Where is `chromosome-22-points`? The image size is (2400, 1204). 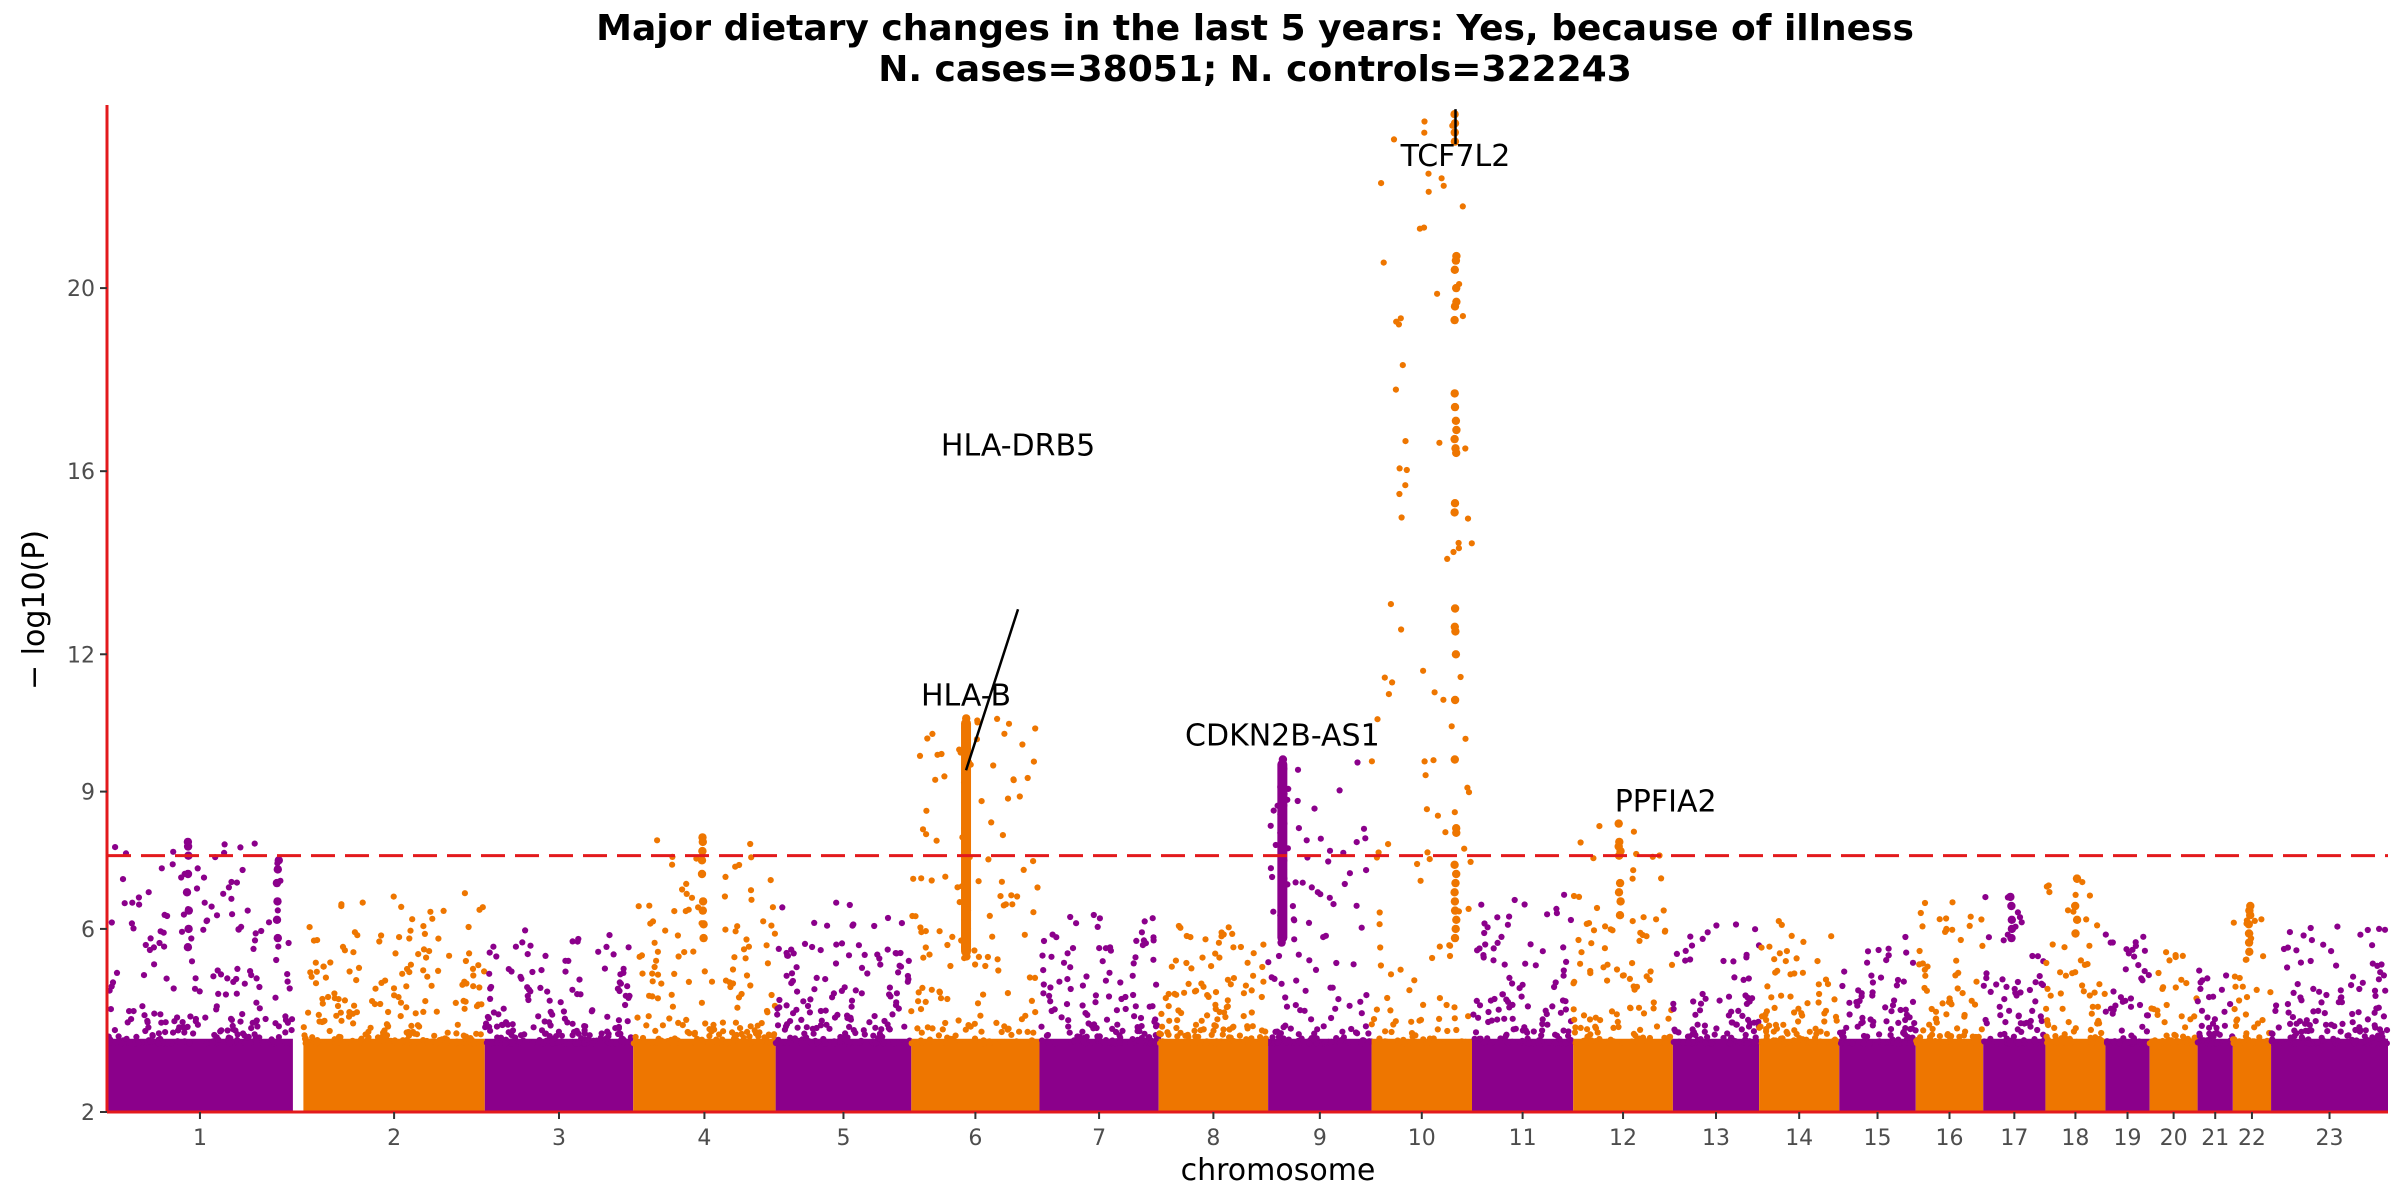
chromosome-22-points is located at coordinates (2251, 1014).